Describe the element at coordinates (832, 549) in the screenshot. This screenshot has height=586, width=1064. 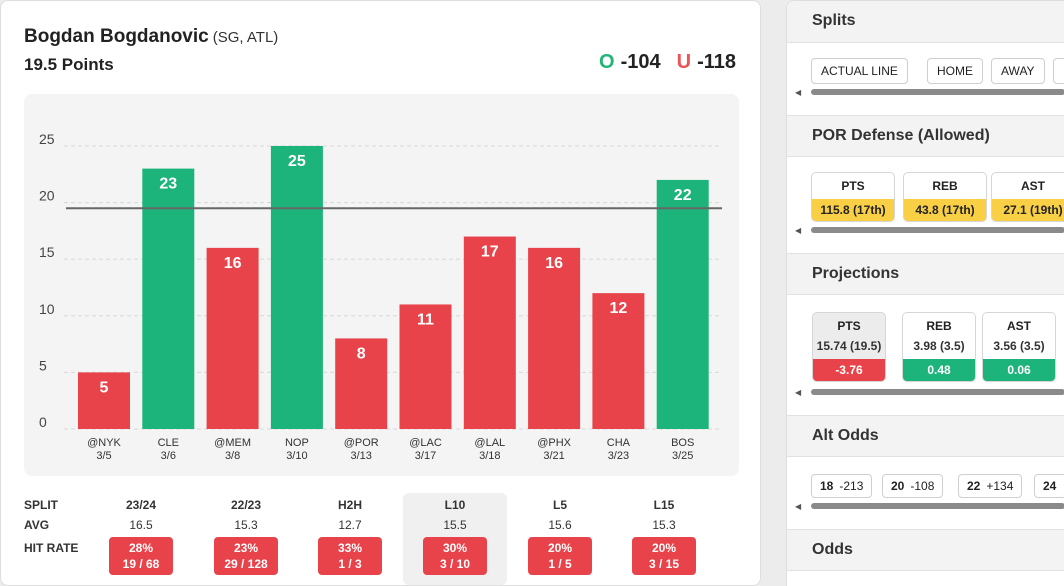
I see `odds-section-title: Odds` at that location.